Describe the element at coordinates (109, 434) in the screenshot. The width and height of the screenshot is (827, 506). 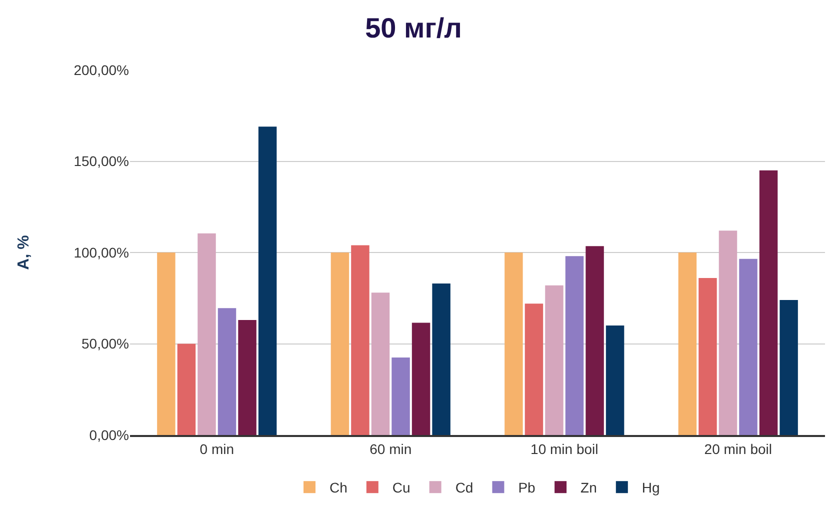
I see `y-tick-label: 0,00%` at that location.